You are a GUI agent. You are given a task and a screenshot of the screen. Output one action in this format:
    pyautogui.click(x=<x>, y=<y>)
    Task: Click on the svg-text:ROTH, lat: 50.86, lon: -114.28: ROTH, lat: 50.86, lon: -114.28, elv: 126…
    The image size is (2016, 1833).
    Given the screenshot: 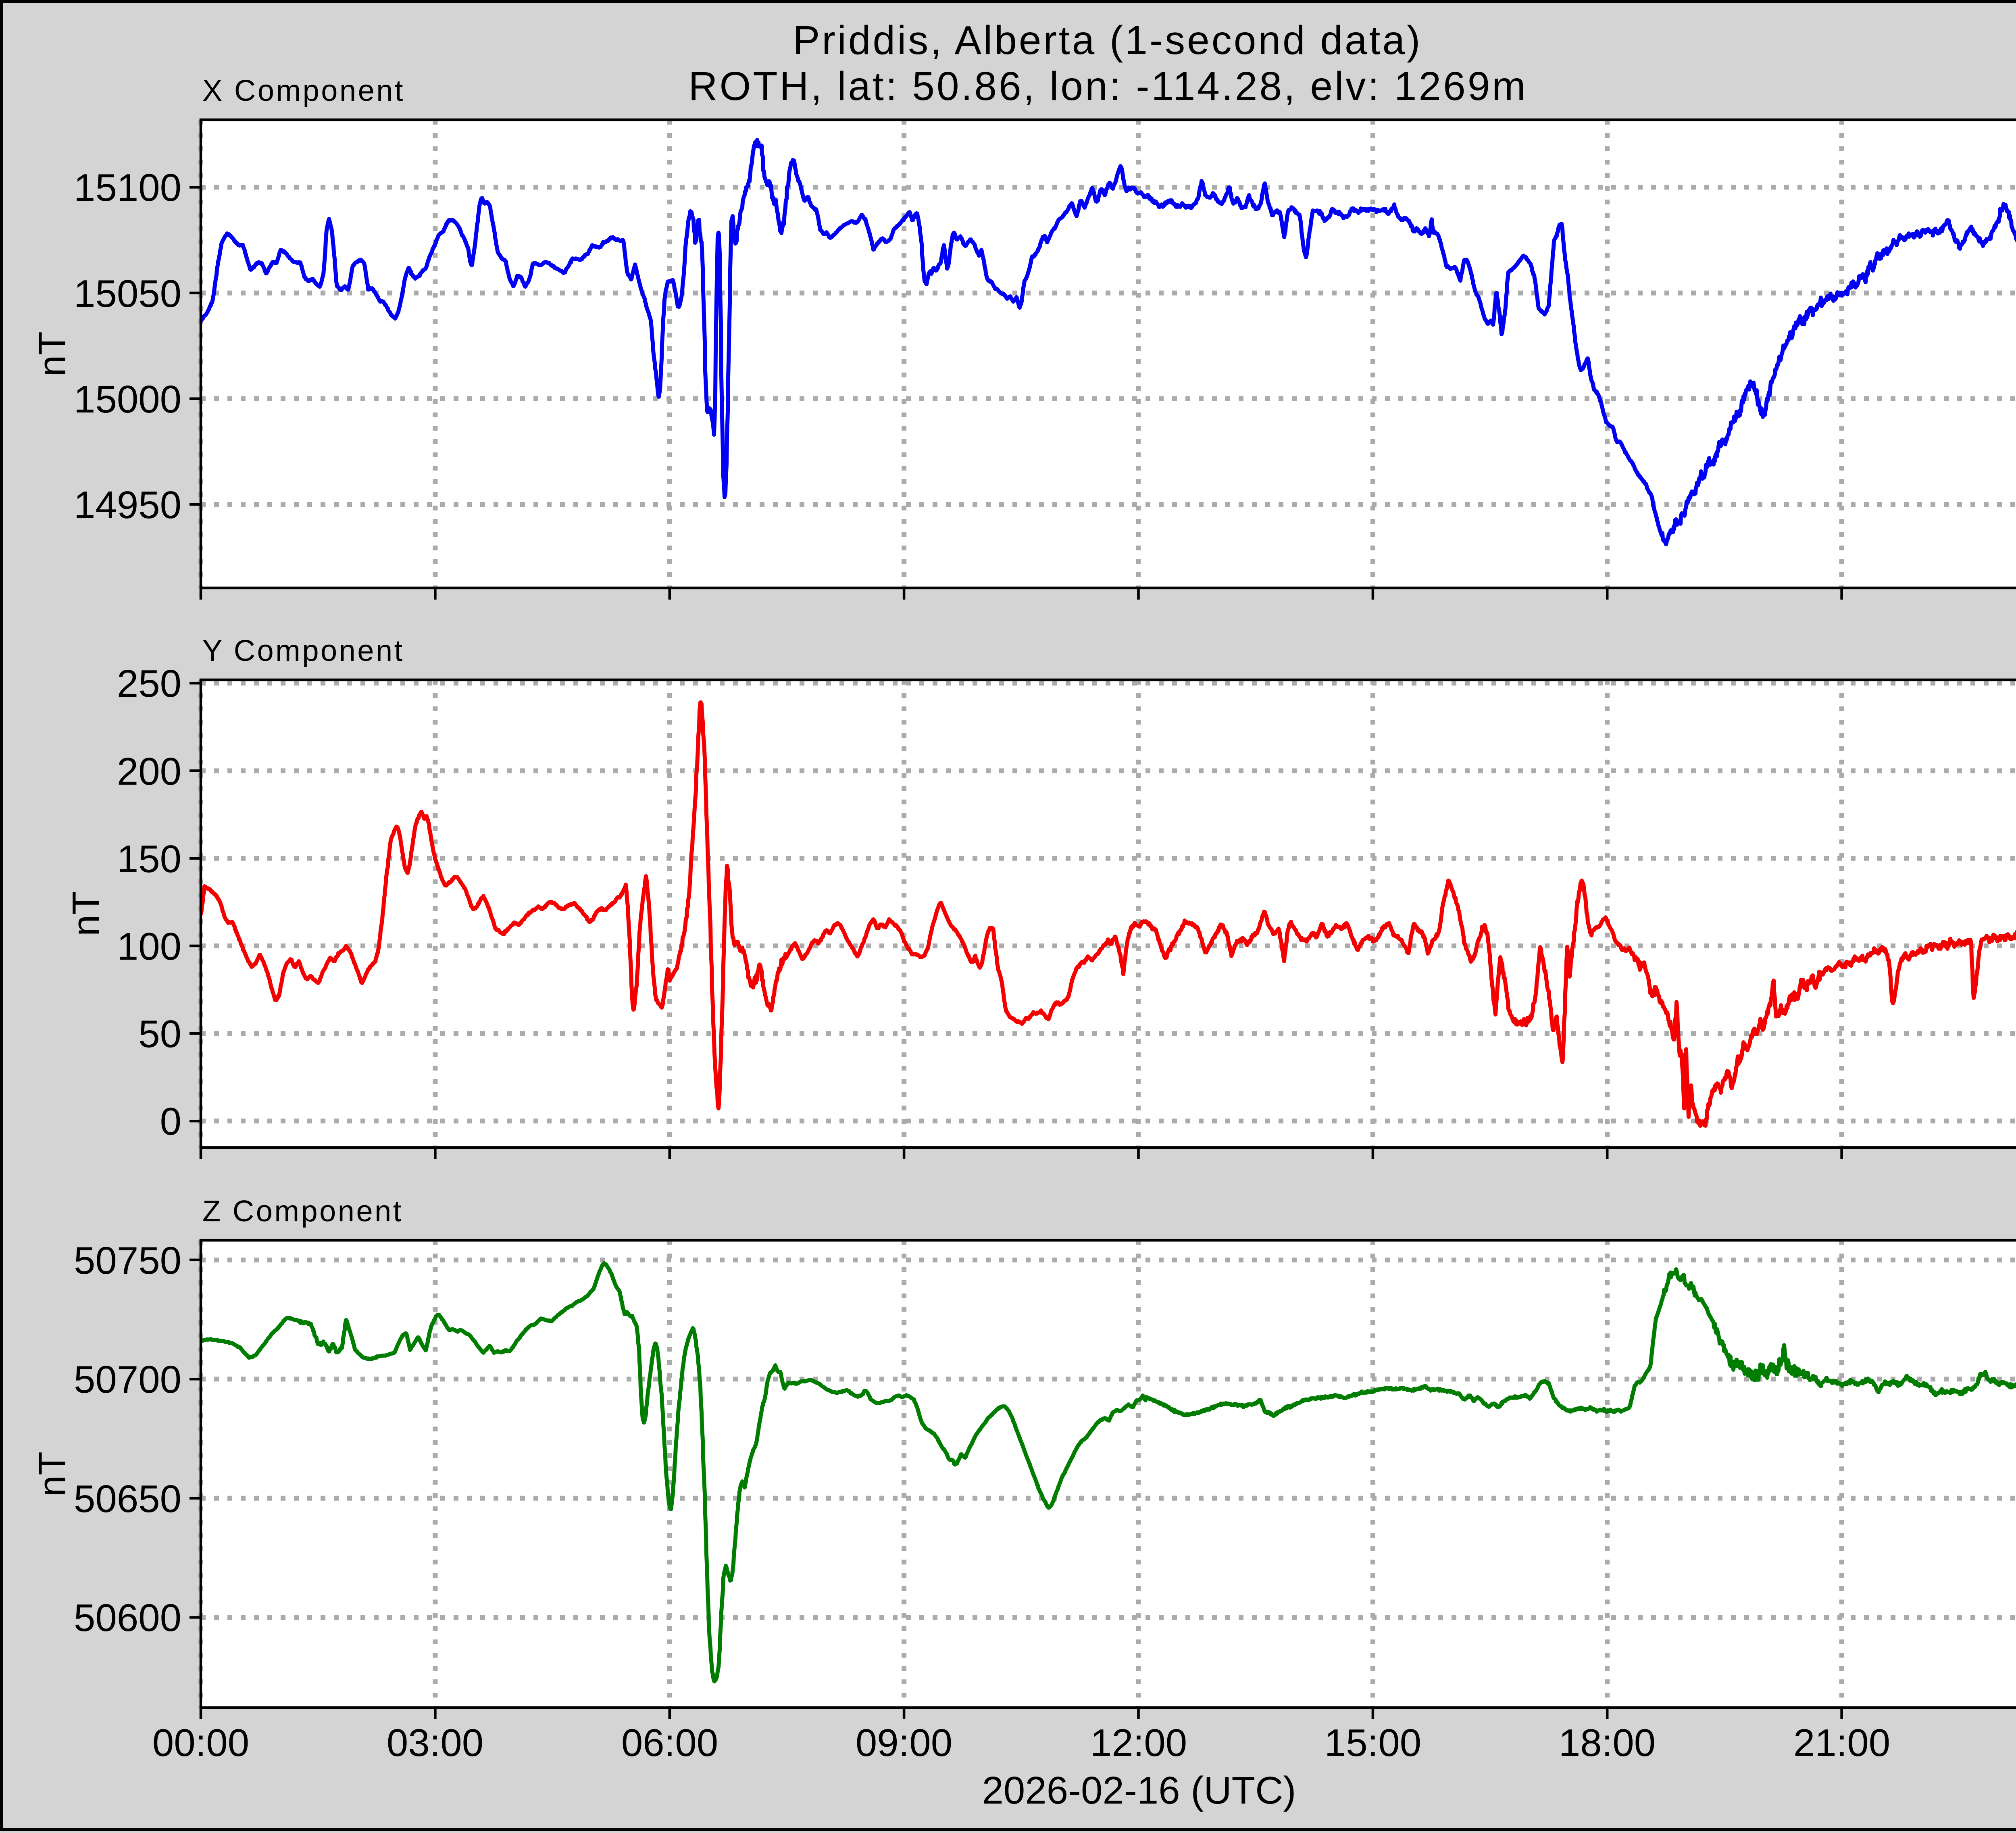 What is the action you would take?
    pyautogui.click(x=1107, y=87)
    